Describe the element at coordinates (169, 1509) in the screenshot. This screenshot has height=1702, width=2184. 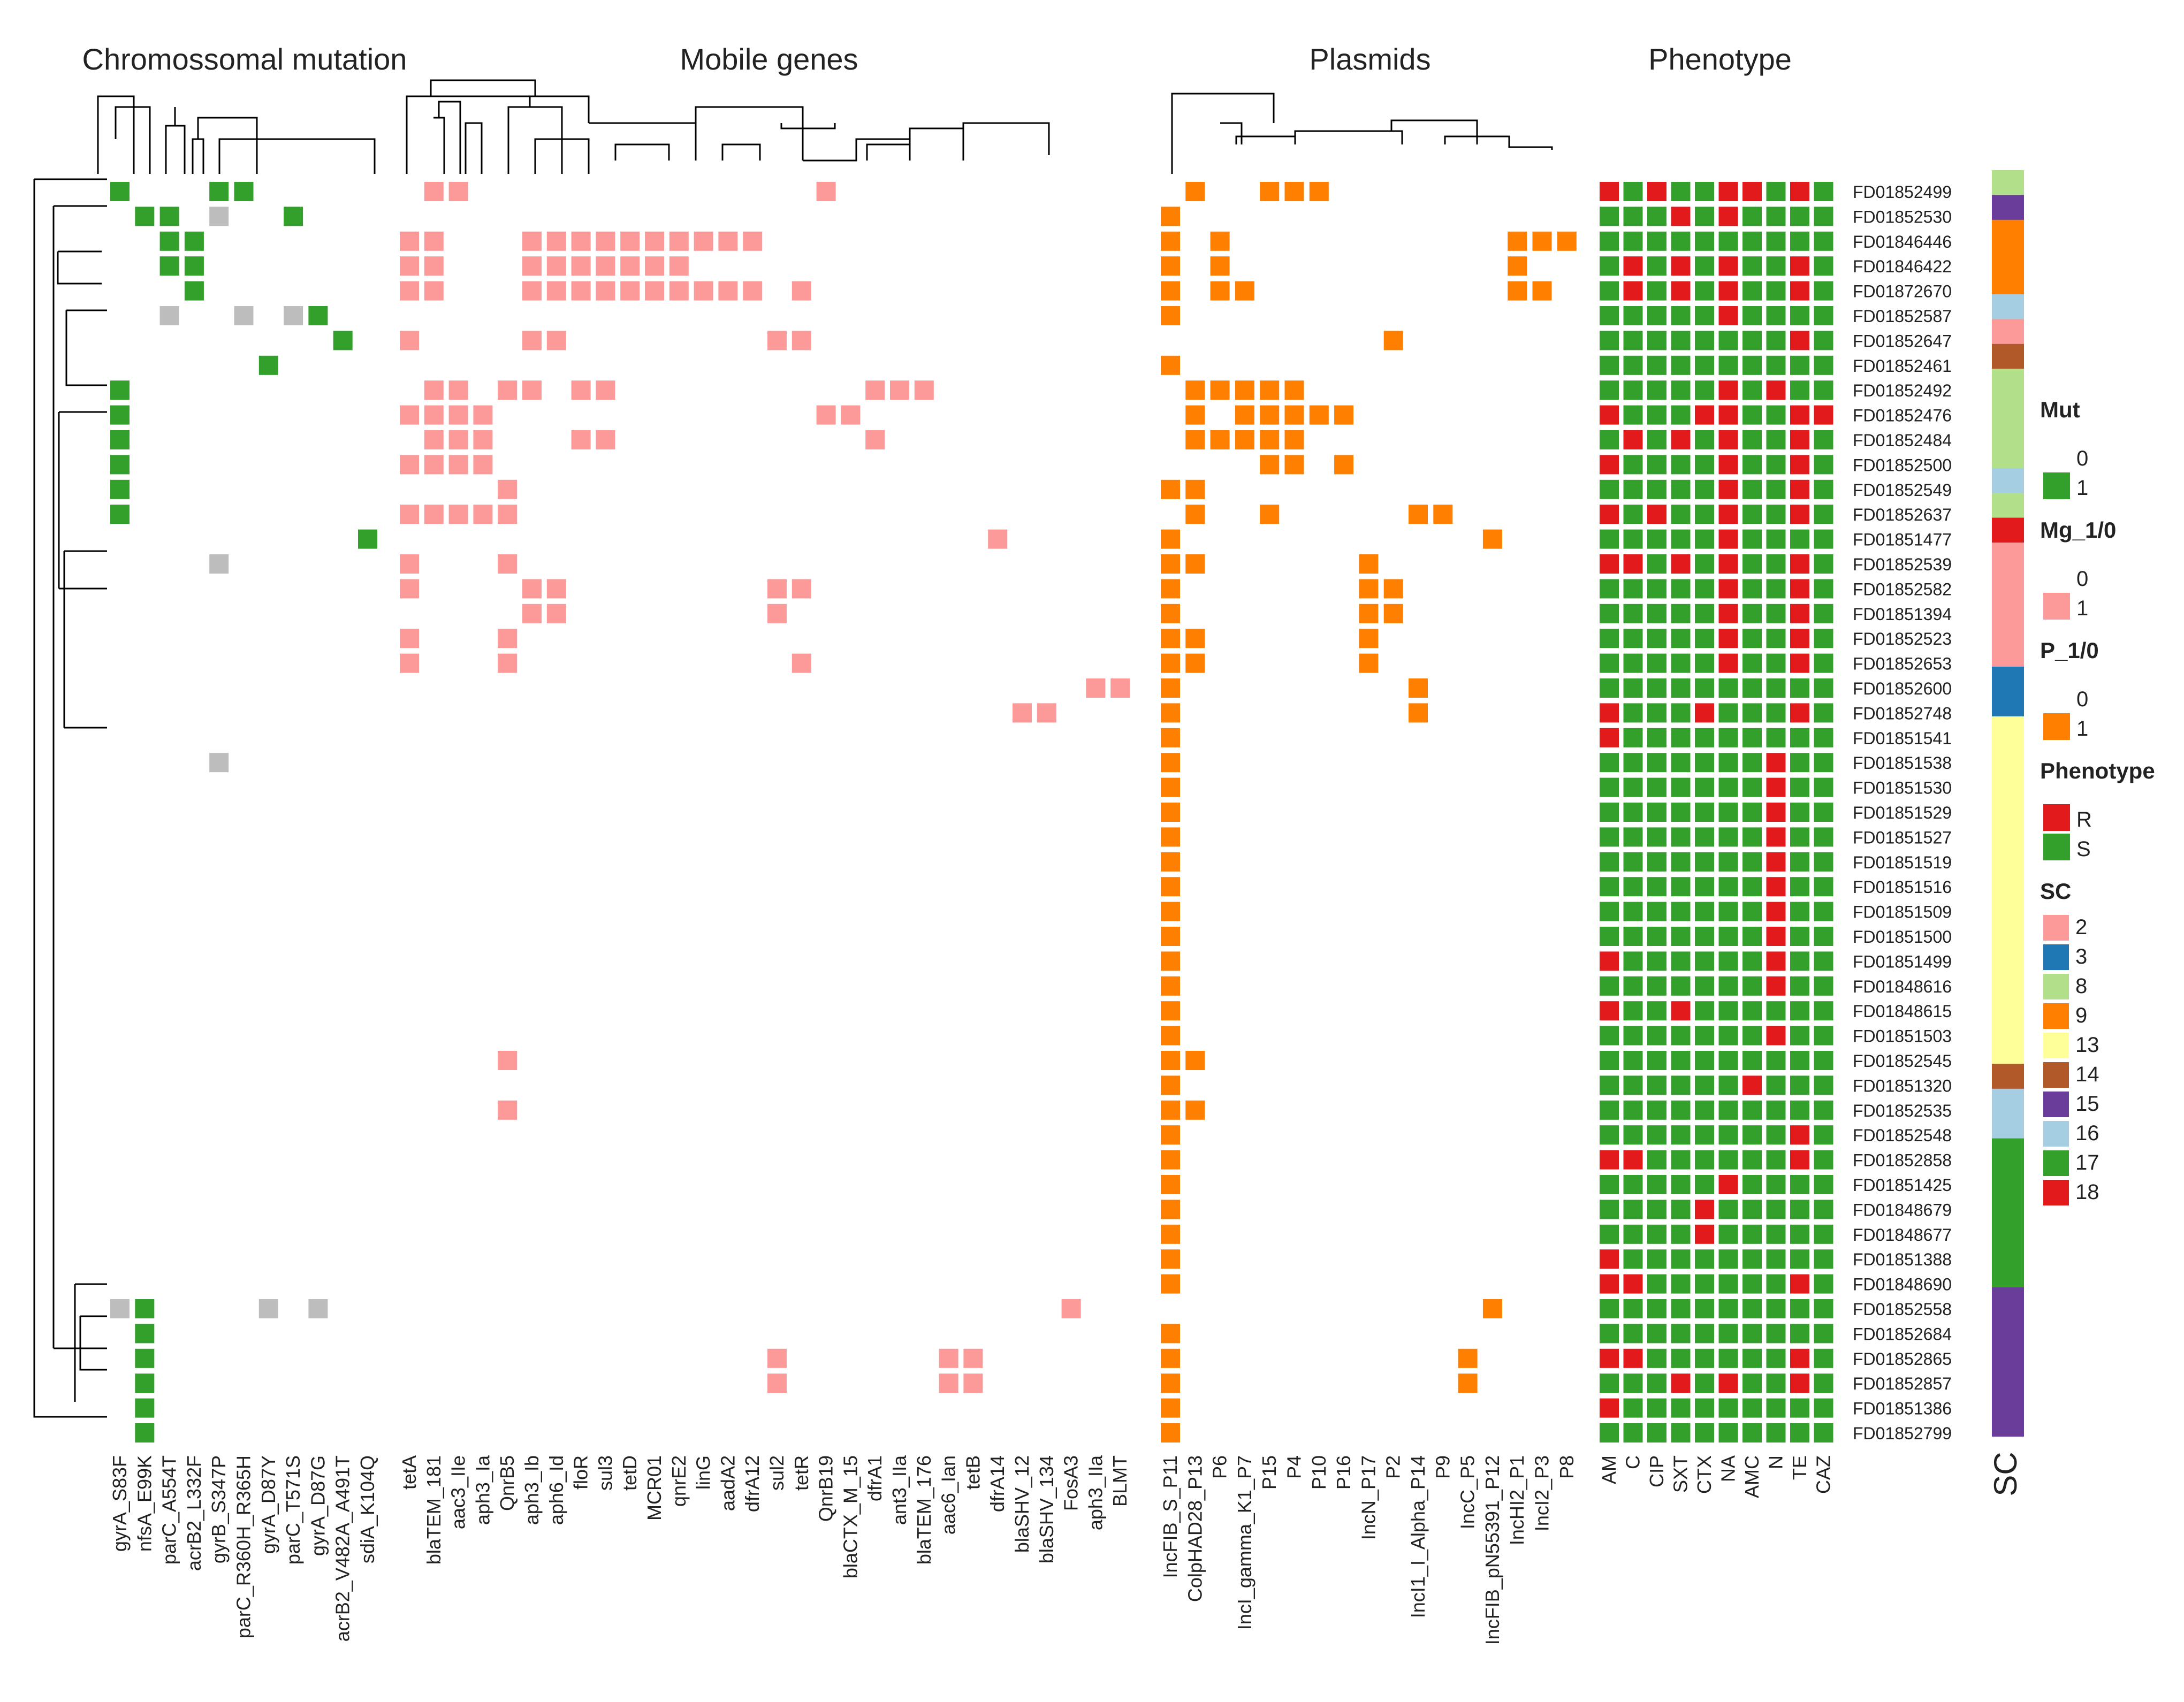
I see `mutation-column-label: parC_A554T` at that location.